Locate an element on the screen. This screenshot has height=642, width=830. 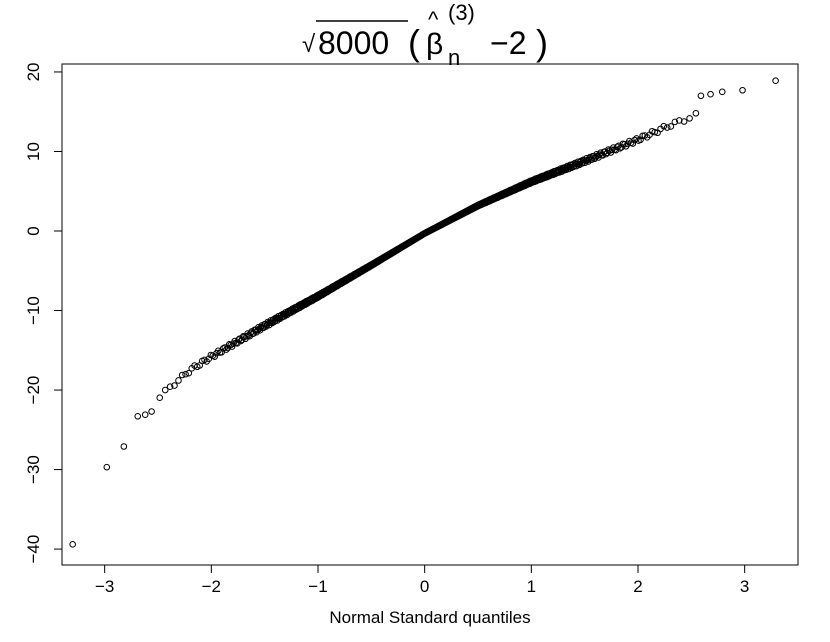
title-superscript: (3) is located at coordinates (461, 12).